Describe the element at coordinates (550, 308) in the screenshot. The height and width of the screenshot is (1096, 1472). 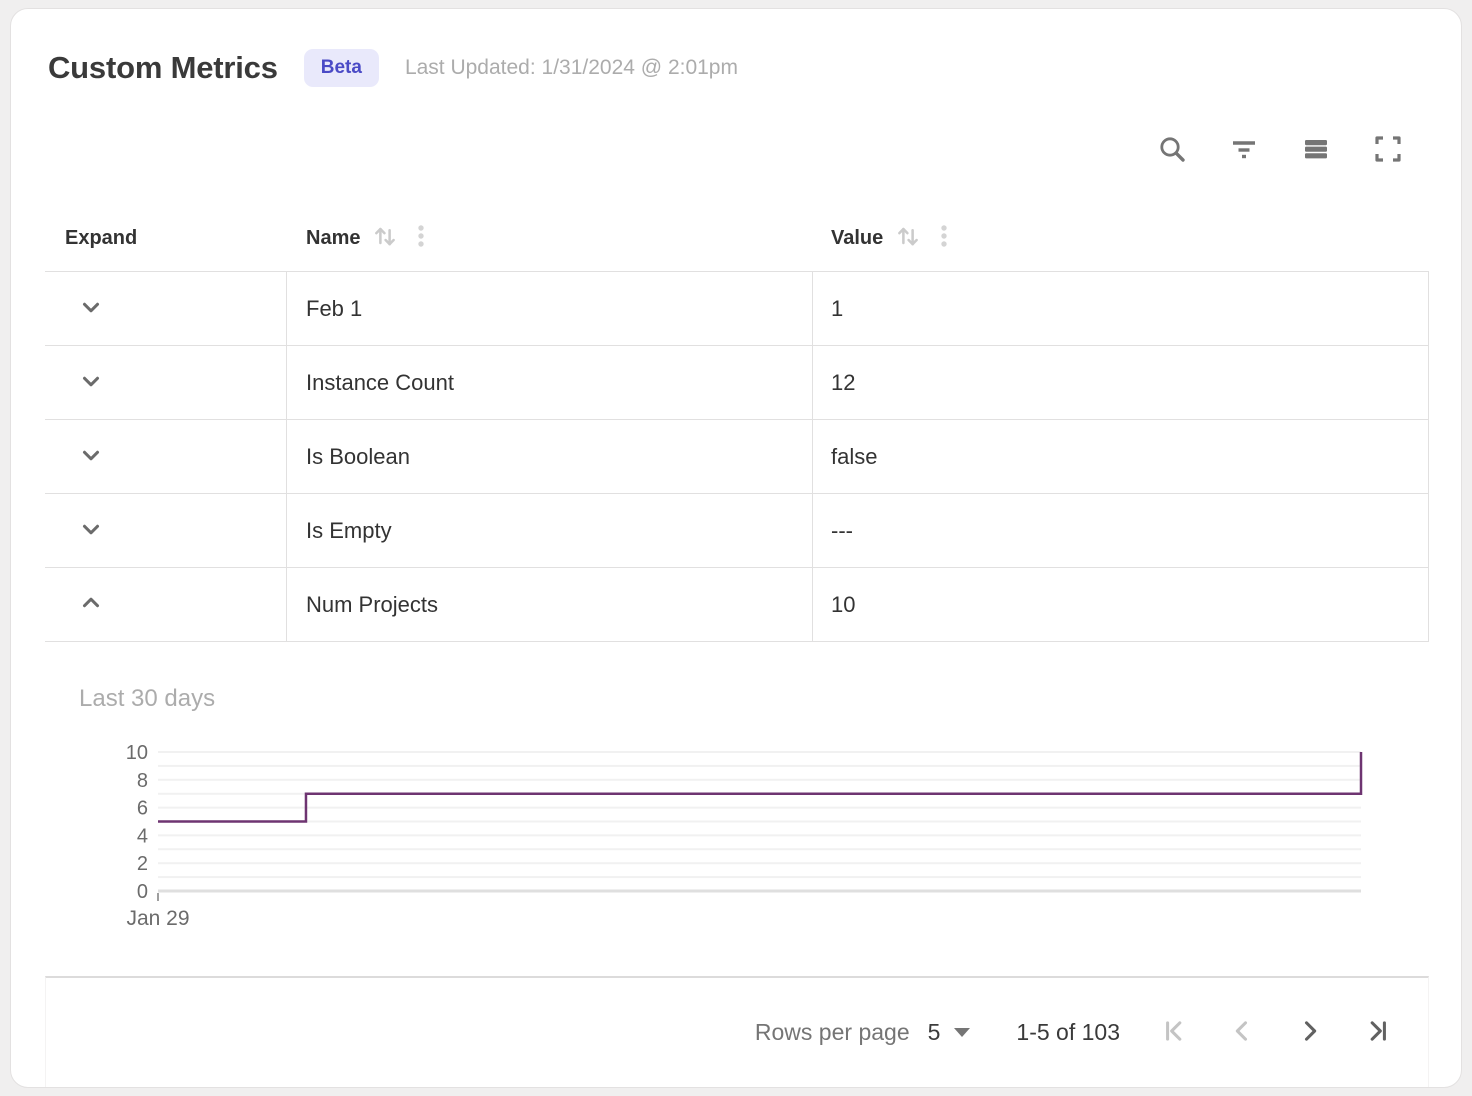
I see `metric-name: Feb 1` at that location.